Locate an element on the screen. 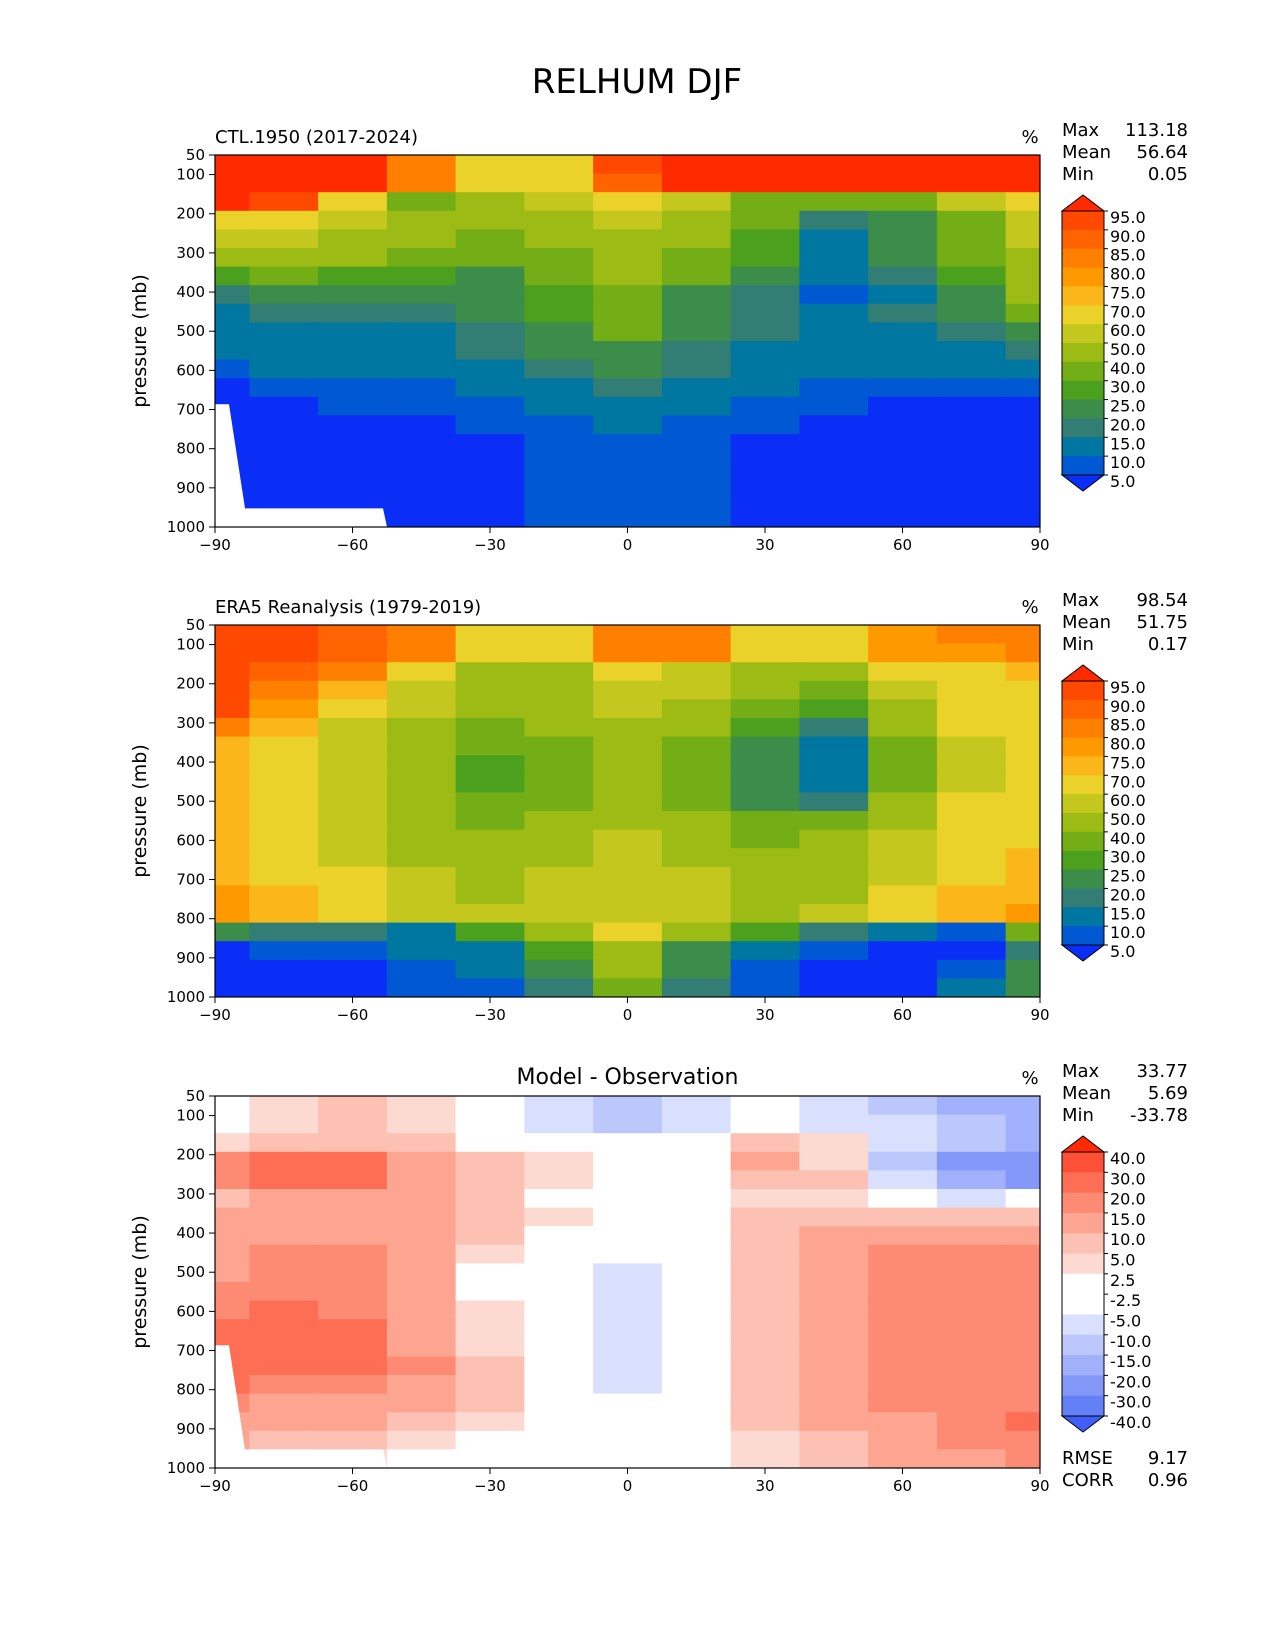 This screenshot has height=1650, width=1275. x-tick-label: 30 is located at coordinates (764, 1015).